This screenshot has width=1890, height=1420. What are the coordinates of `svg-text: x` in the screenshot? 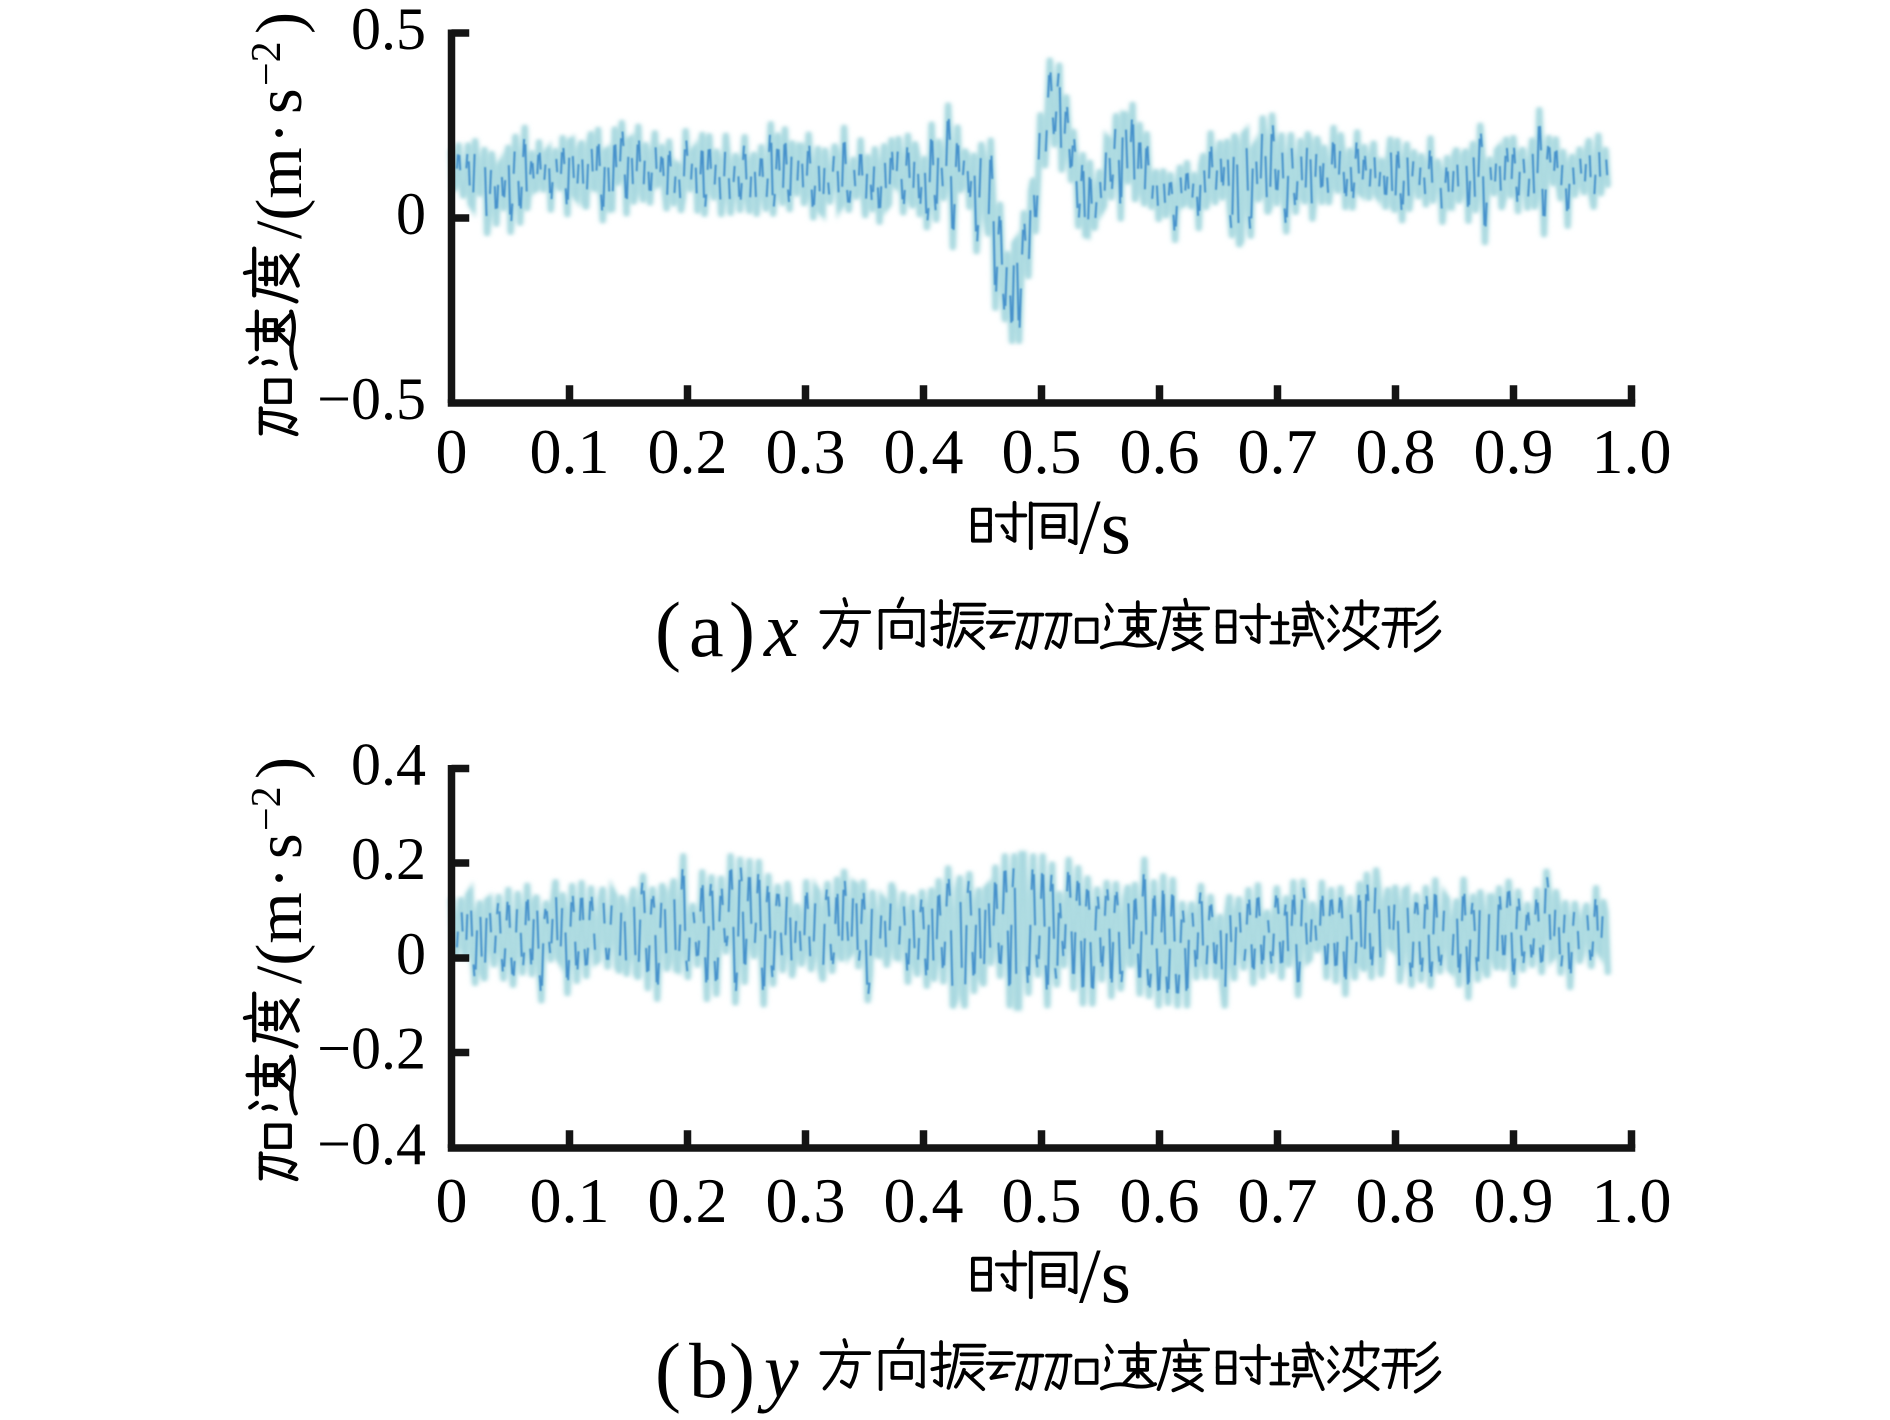 It's located at (781, 629).